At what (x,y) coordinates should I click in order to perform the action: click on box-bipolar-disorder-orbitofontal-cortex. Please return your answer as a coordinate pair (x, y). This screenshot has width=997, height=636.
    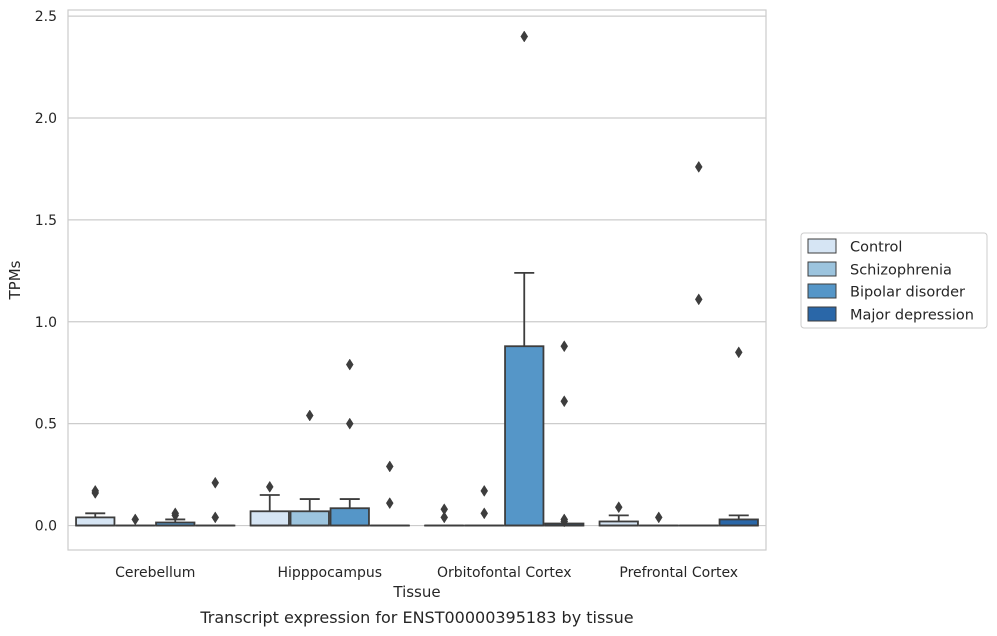
    Looking at the image, I should click on (524, 278).